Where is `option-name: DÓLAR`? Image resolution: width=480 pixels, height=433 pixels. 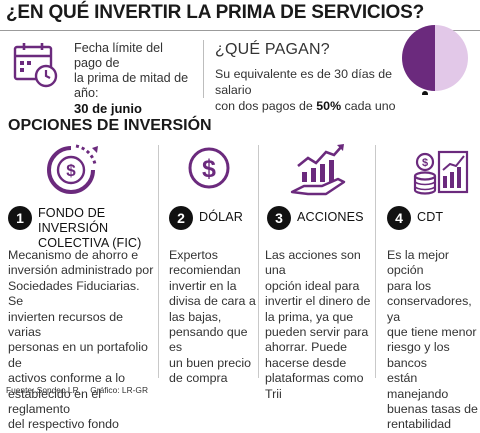
option-name: DÓLAR is located at coordinates (229, 217).